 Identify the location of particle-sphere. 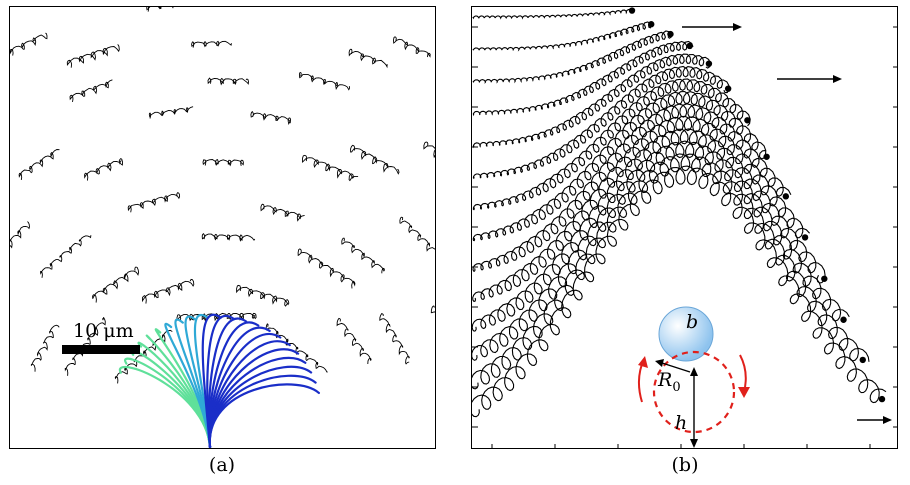
(686, 334).